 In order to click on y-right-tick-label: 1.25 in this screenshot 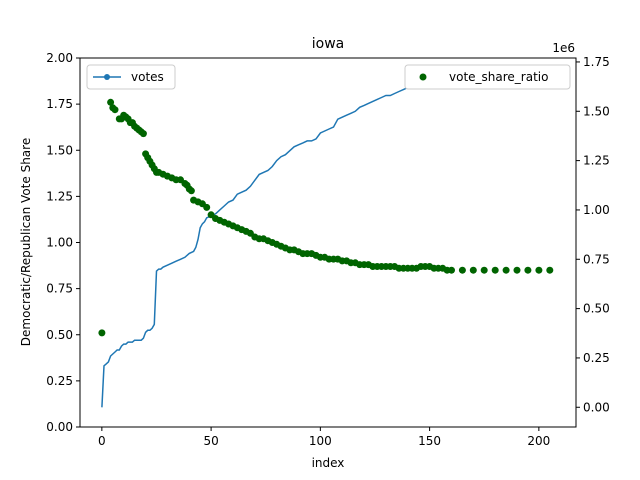, I will do `click(596, 161)`.